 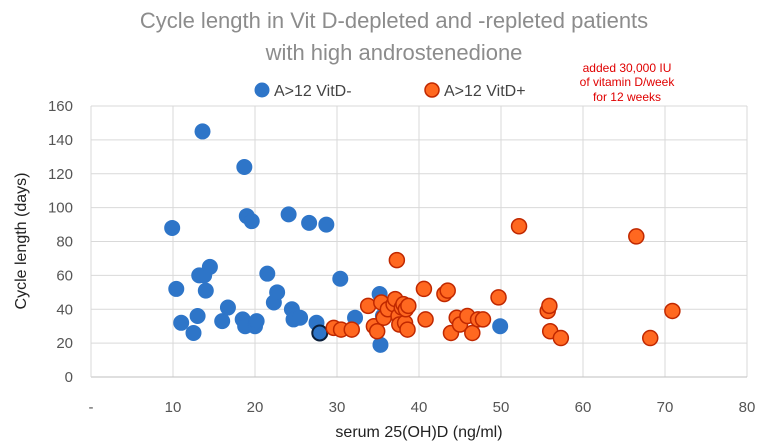 What do you see at coordinates (501, 407) in the screenshot?
I see `x-tick-label-5: 50` at bounding box center [501, 407].